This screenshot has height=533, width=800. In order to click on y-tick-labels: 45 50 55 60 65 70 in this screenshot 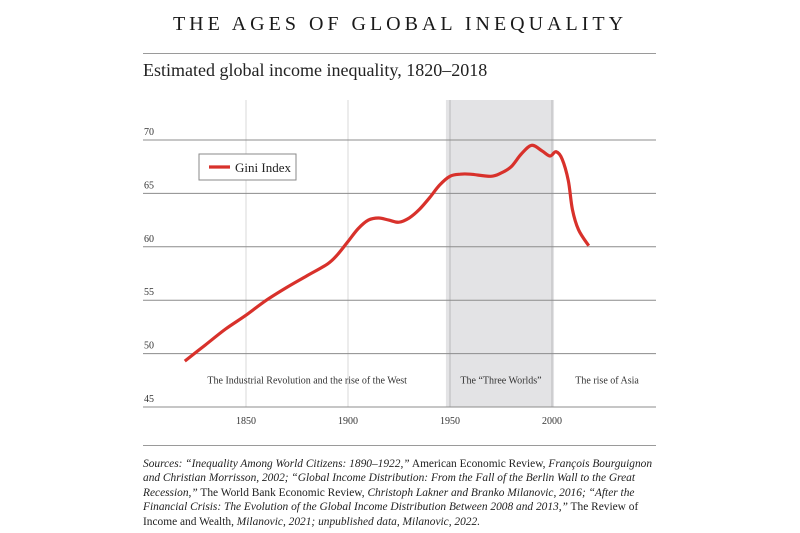, I will do `click(149, 266)`.